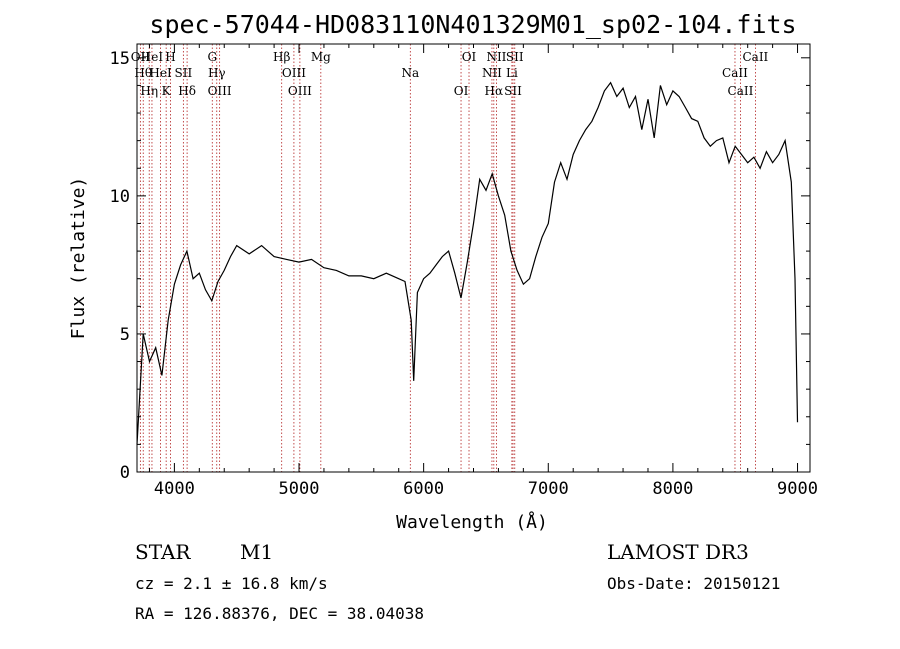 Image resolution: width=900 pixels, height=649 pixels. What do you see at coordinates (410, 73) in the screenshot?
I see `spectral-line-label: Na` at bounding box center [410, 73].